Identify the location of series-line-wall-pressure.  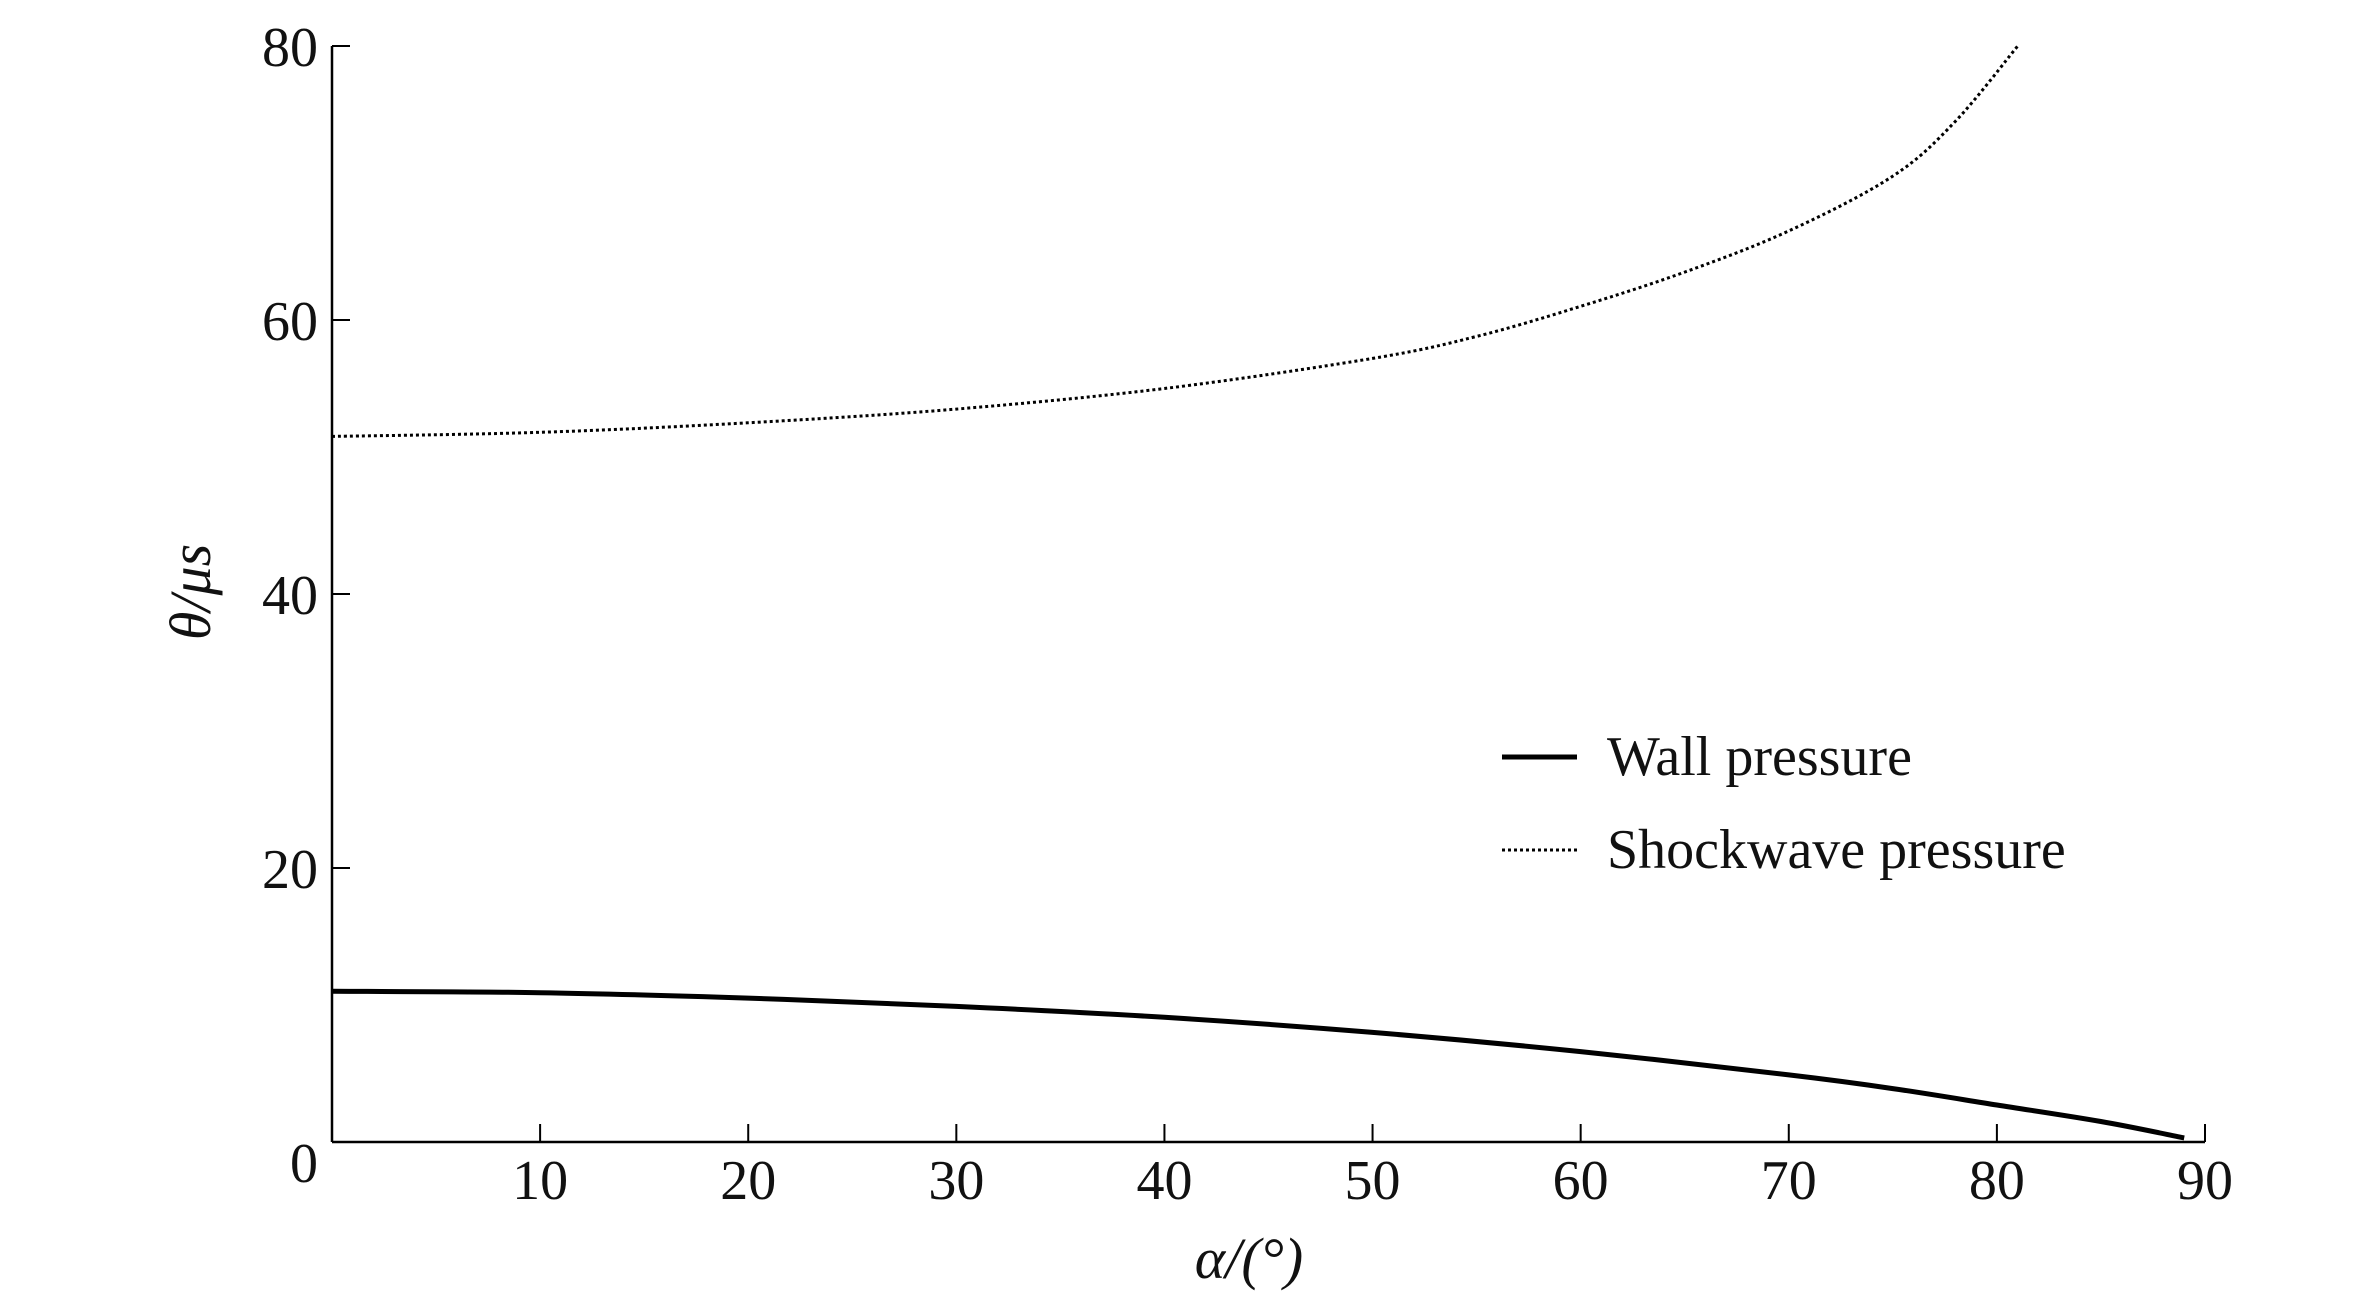
(1258, 1064).